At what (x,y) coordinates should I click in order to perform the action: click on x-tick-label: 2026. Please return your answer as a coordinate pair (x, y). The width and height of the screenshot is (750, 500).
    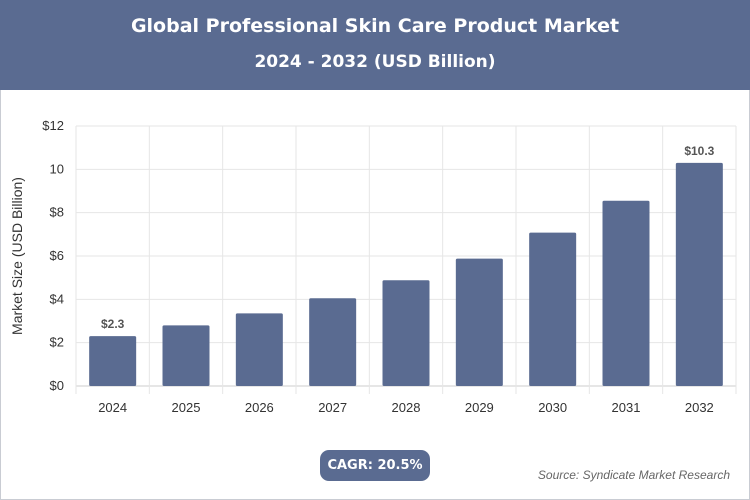
    Looking at the image, I should click on (259, 407).